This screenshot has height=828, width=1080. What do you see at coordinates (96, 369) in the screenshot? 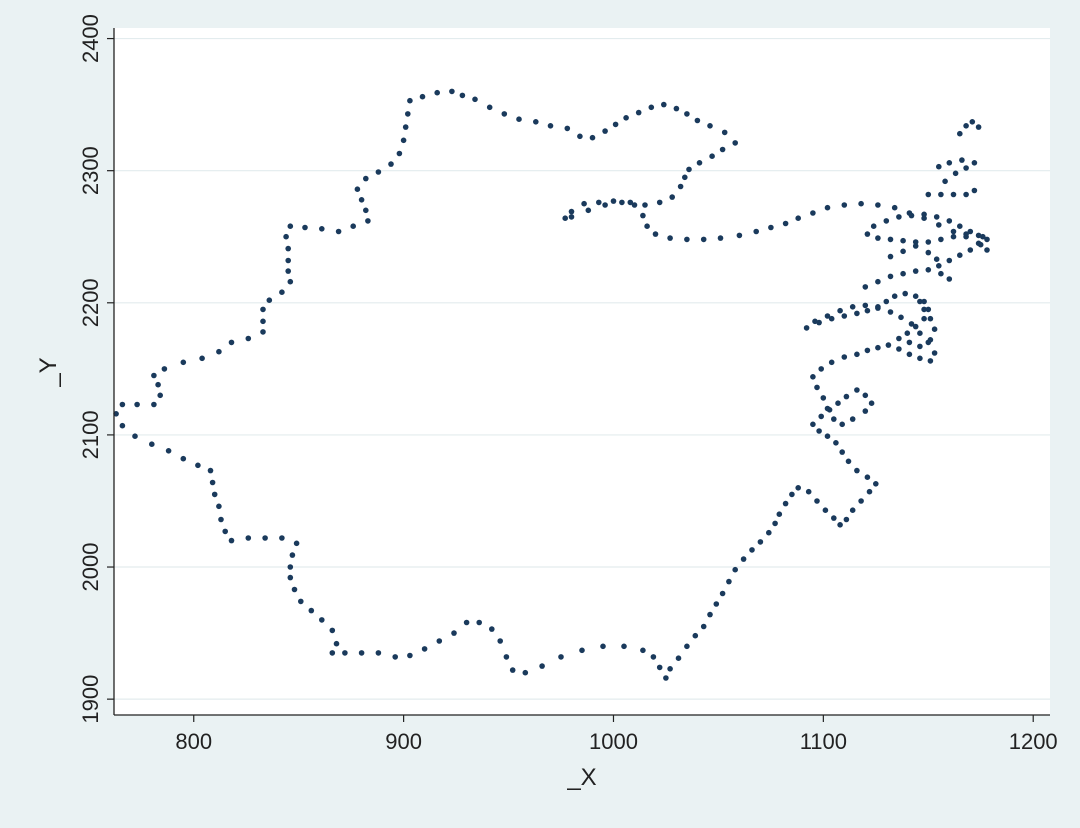
I see `y-axis-ticks: 1900 2000 2100 2200 2300 2400` at bounding box center [96, 369].